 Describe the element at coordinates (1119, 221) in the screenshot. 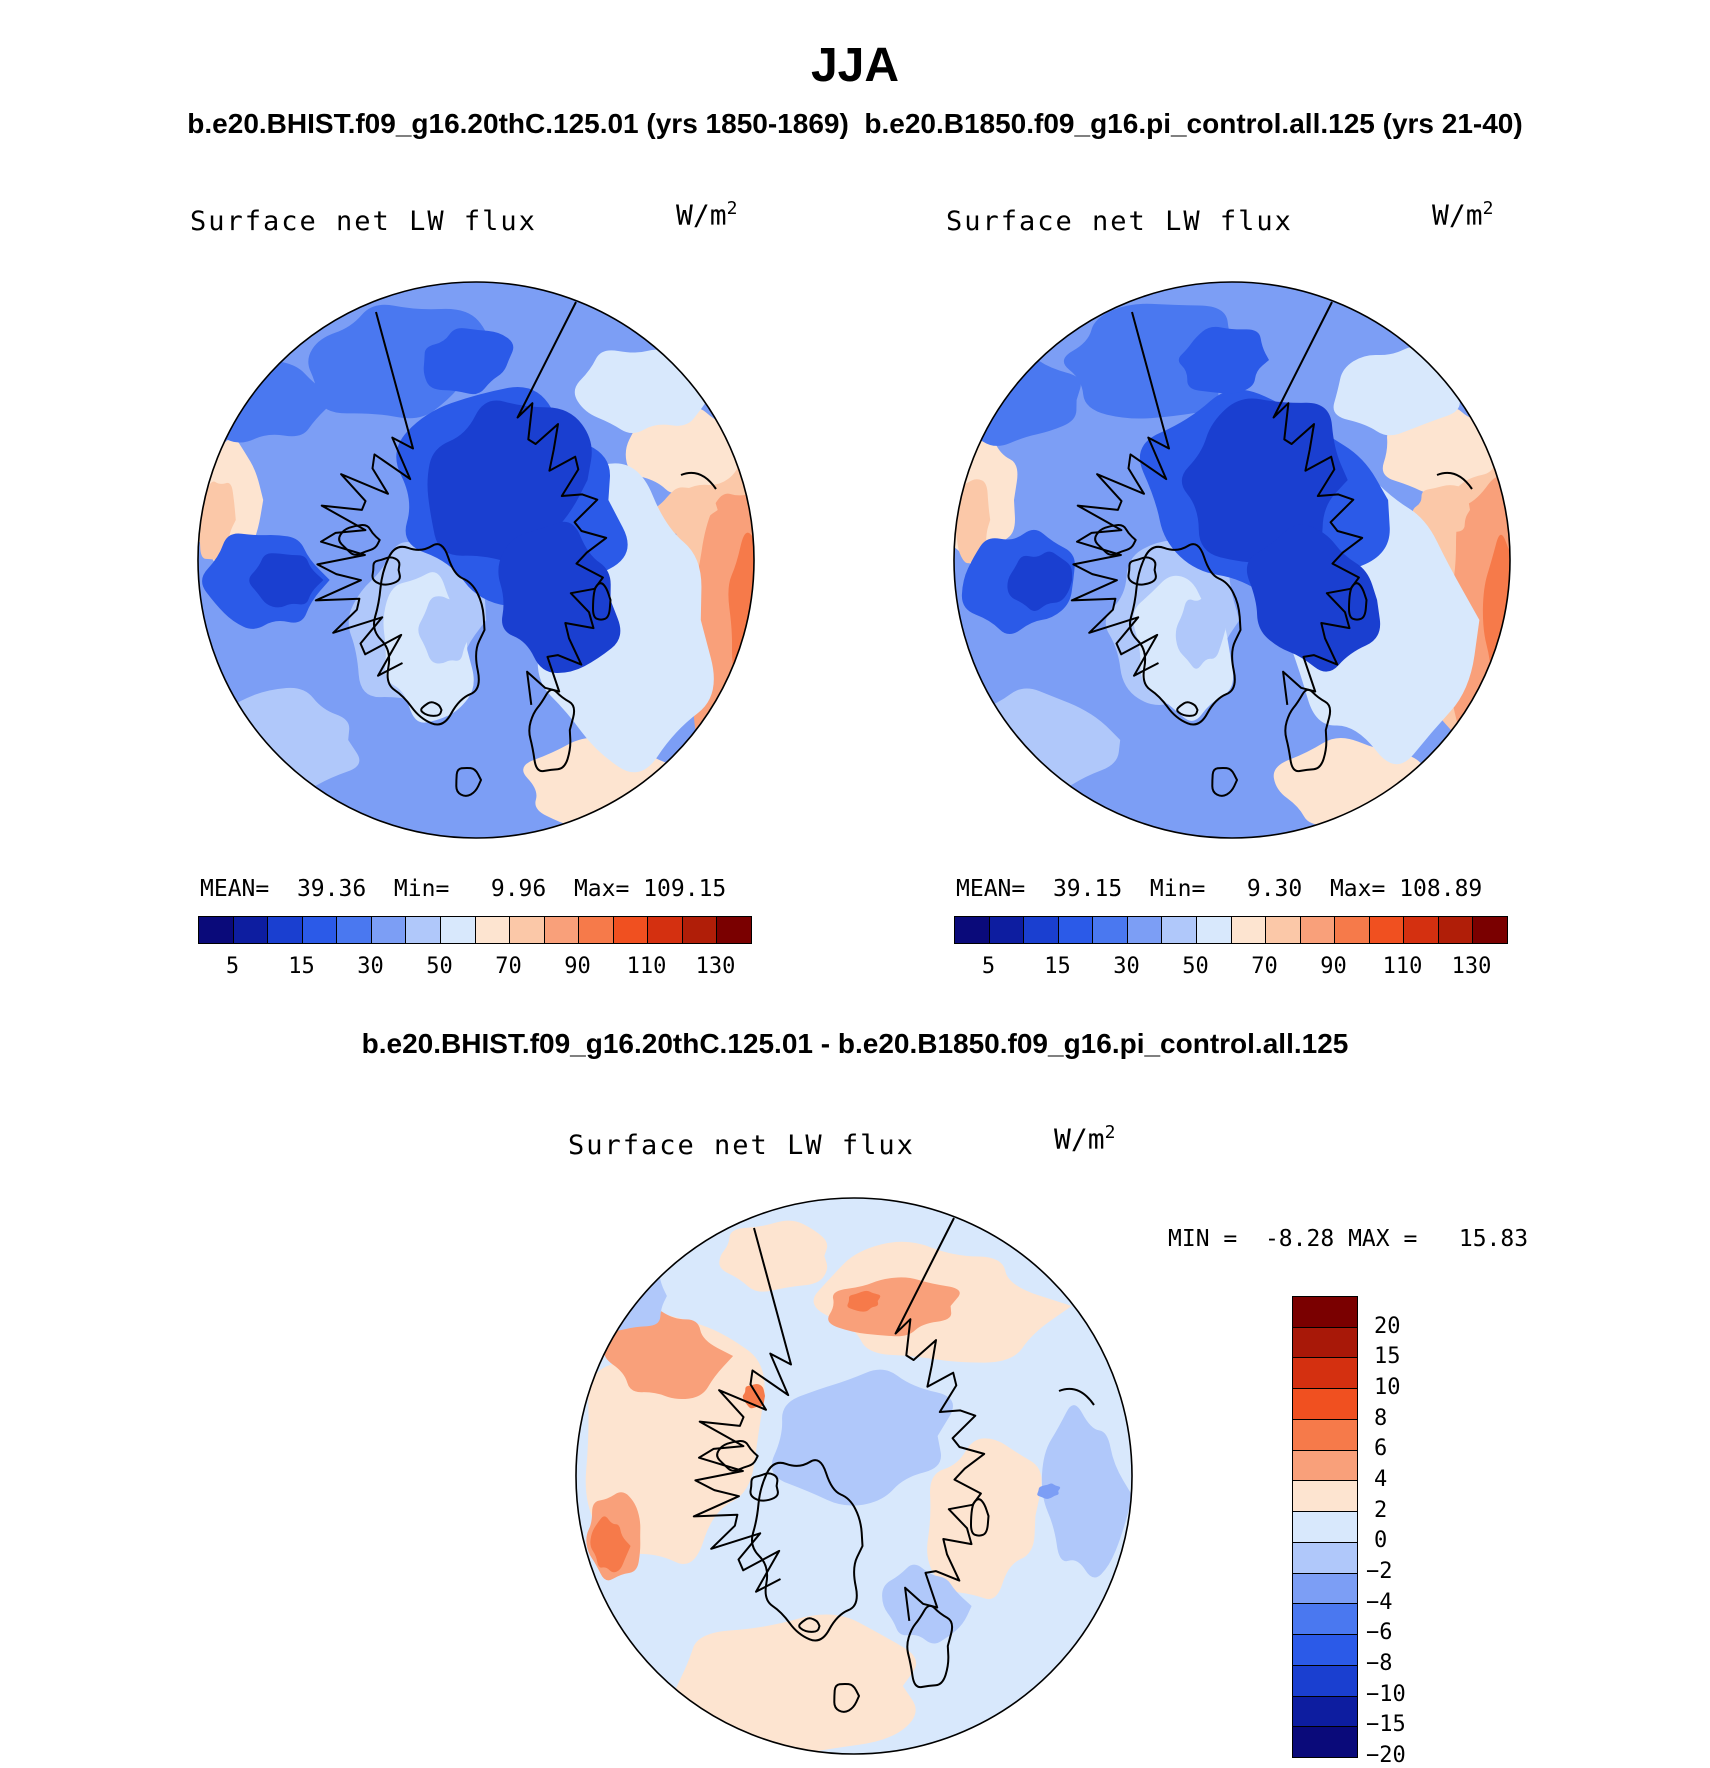

I see `right-panel-variable: Surface net LW flux` at that location.